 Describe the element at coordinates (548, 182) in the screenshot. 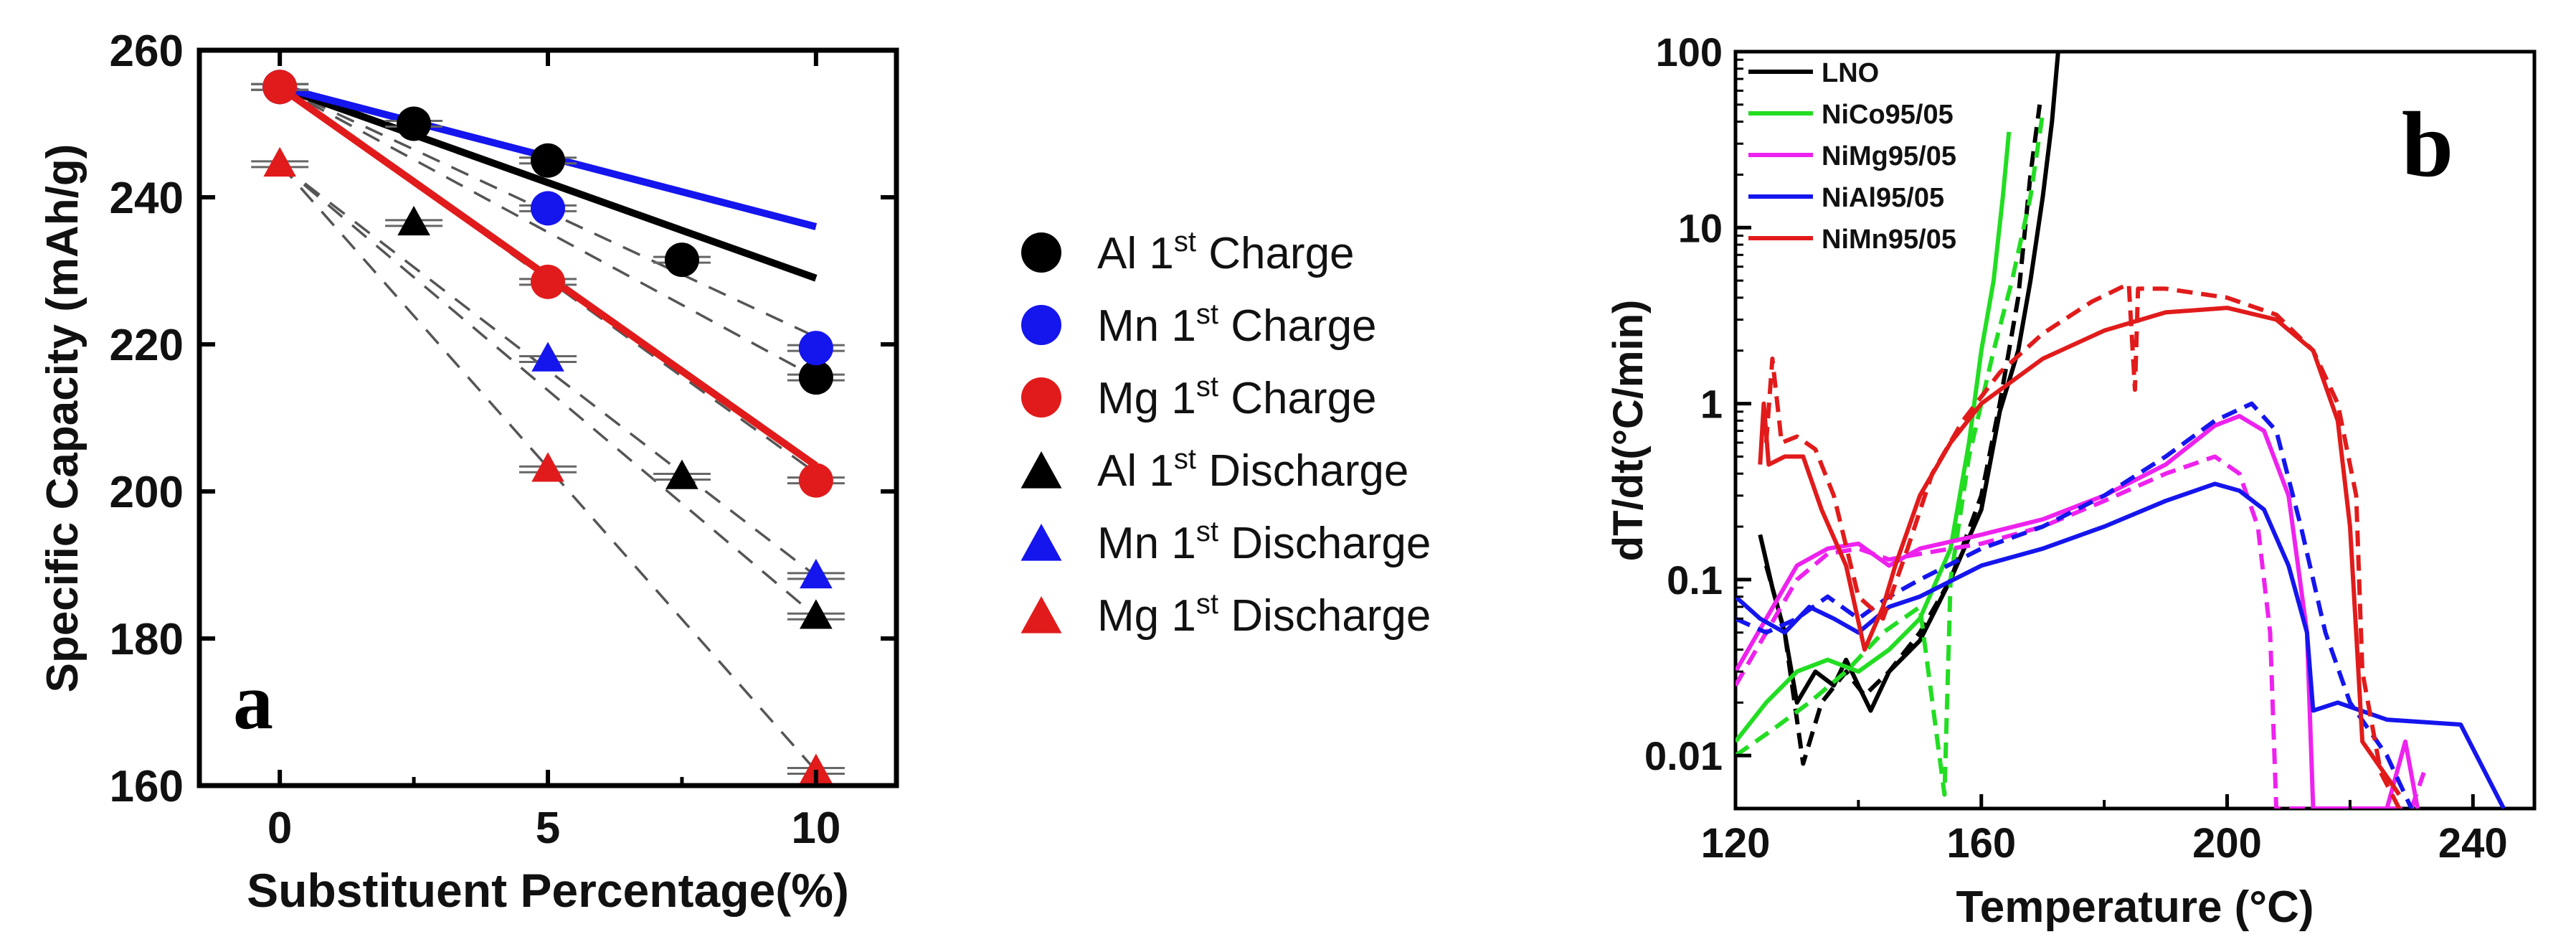

I see `fit-line` at that location.